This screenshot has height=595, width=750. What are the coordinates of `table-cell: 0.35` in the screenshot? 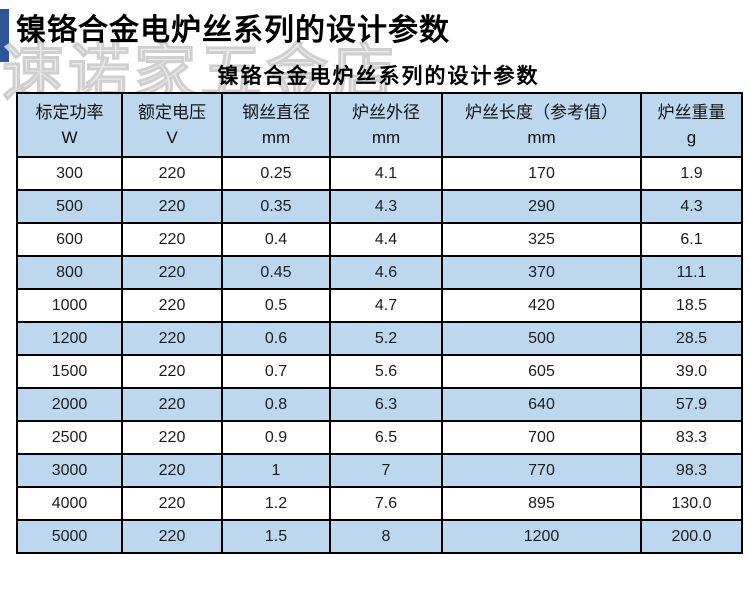 It's located at (276, 206).